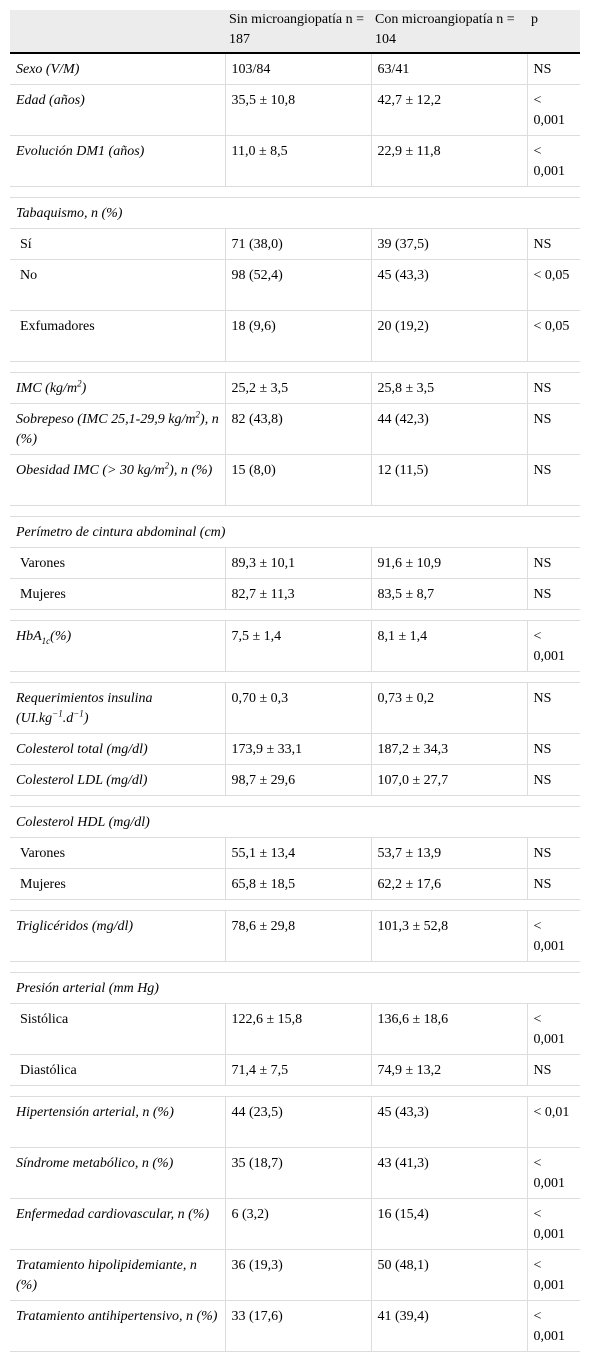 The width and height of the screenshot is (590, 1352). I want to click on value-without: 55,1 ± 13,4, so click(298, 853).